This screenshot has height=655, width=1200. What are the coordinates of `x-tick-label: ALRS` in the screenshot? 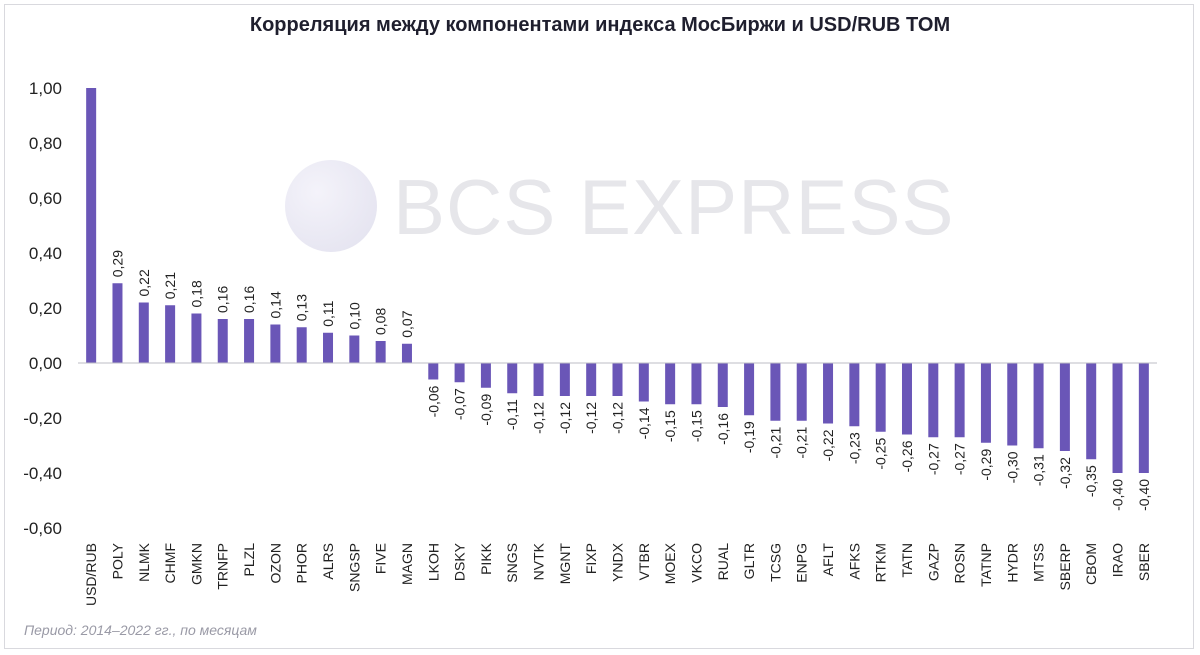 It's located at (328, 561).